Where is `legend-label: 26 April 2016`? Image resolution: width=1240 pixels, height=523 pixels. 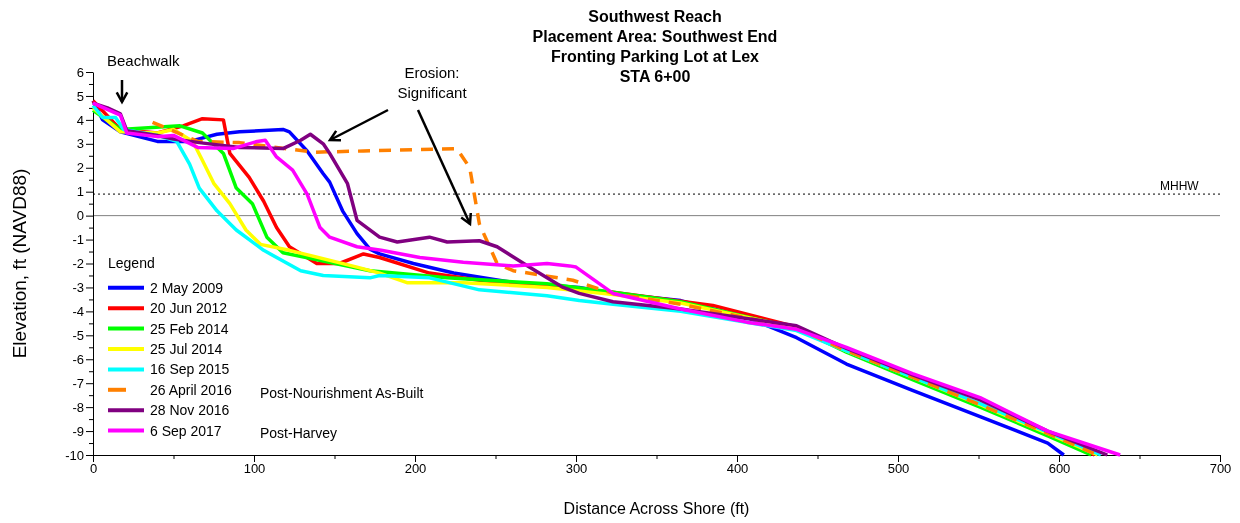
legend-label: 26 April 2016 is located at coordinates (191, 389).